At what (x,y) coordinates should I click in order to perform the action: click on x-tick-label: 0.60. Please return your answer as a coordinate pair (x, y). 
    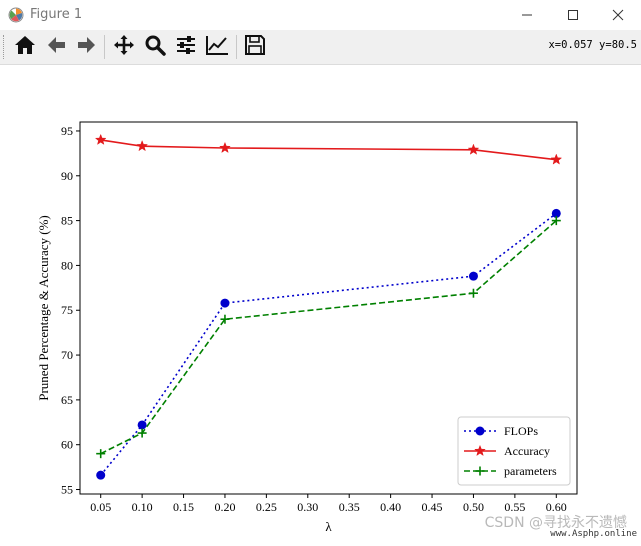
    Looking at the image, I should click on (556, 507).